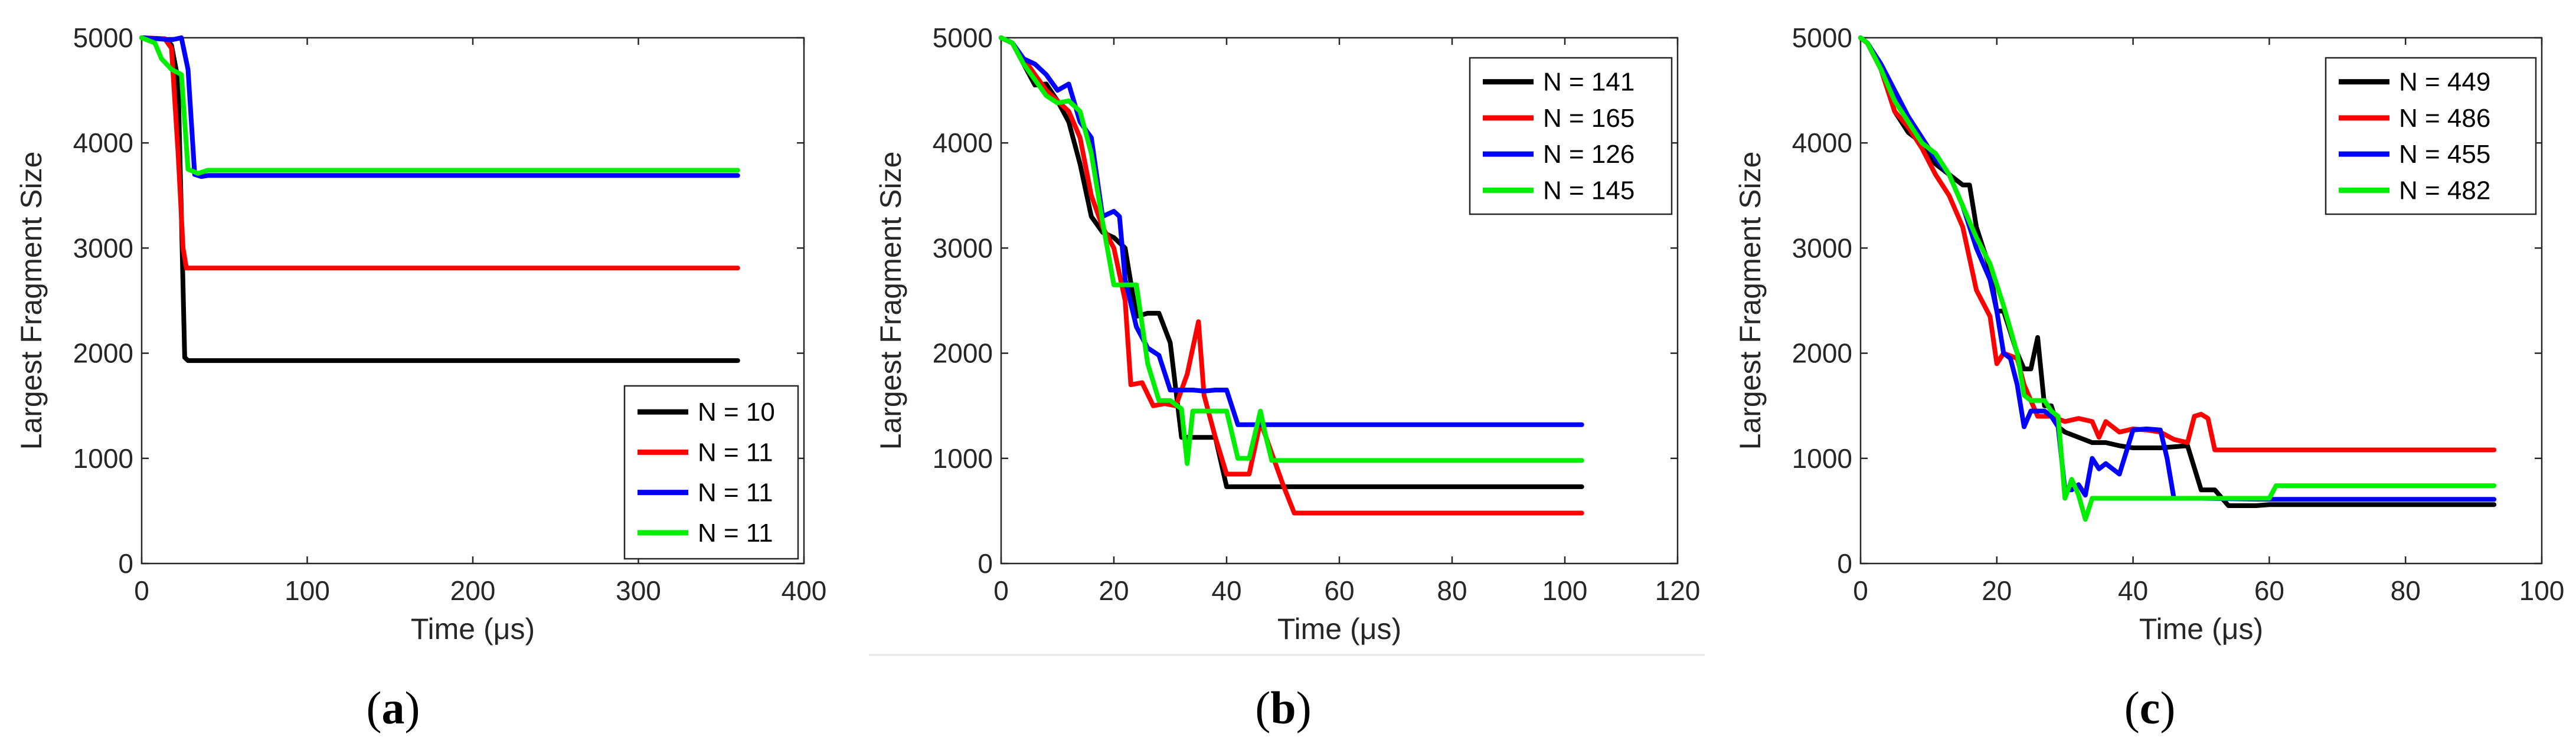 The image size is (2576, 747). I want to click on legend-label-1: N = 141, so click(1588, 83).